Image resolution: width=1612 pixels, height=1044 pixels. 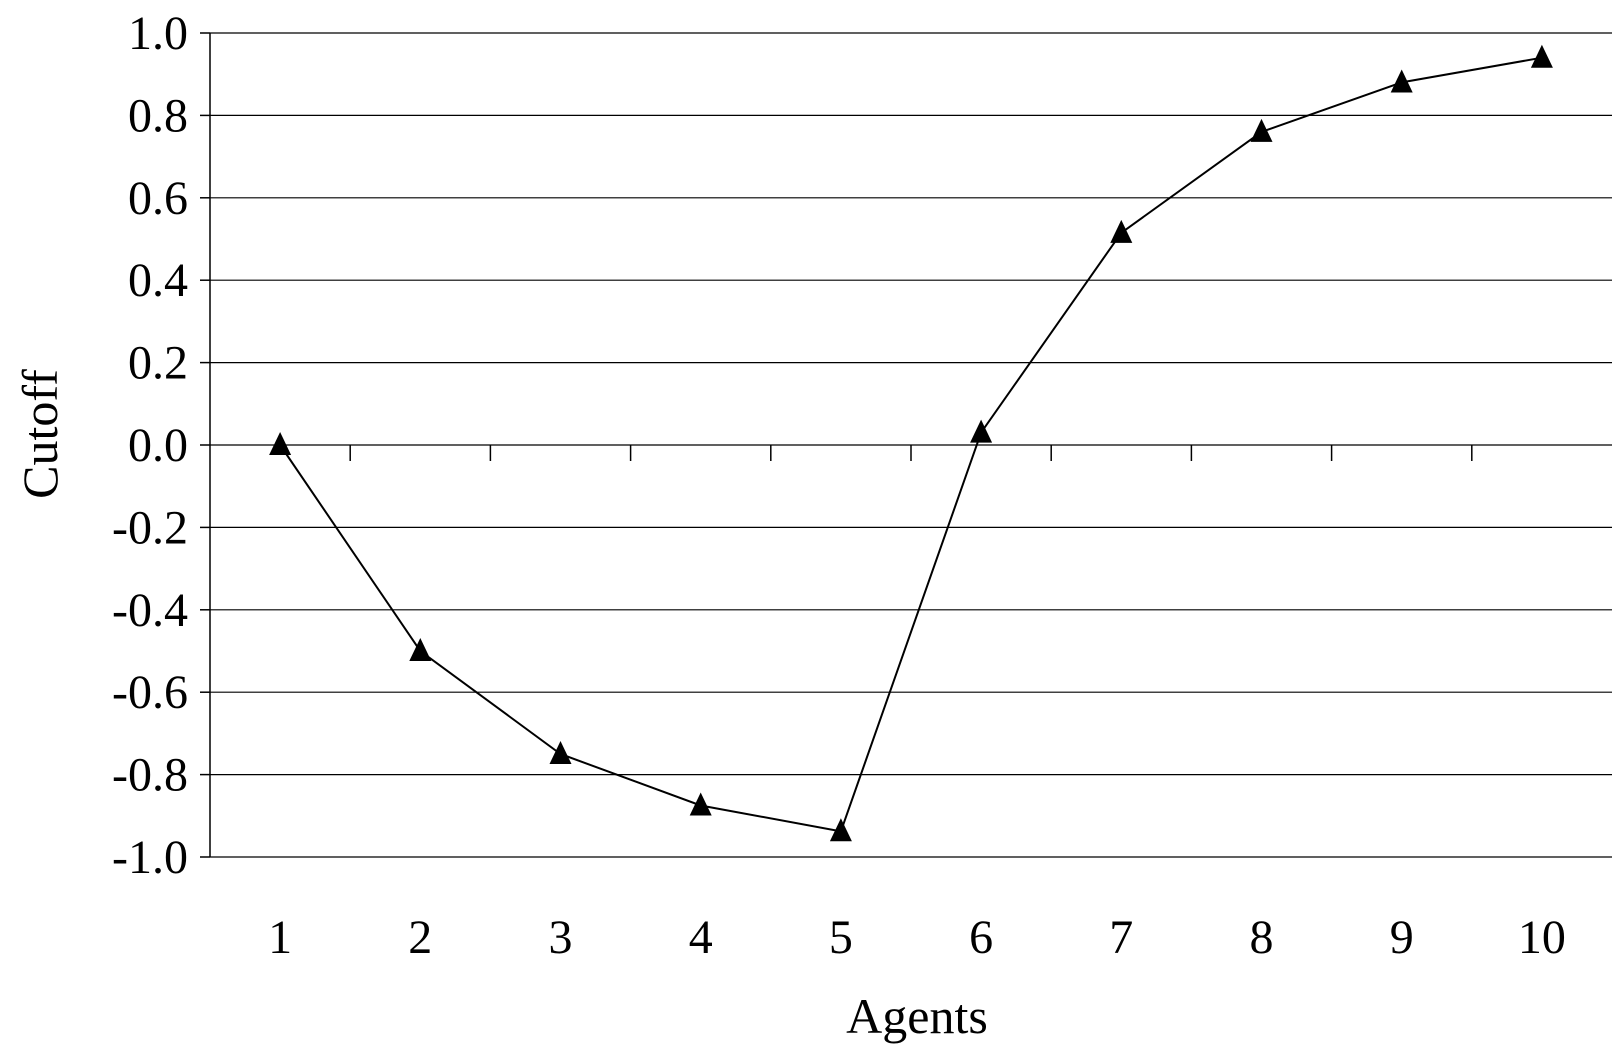 I want to click on x-tick-label: 1, so click(x=280, y=937).